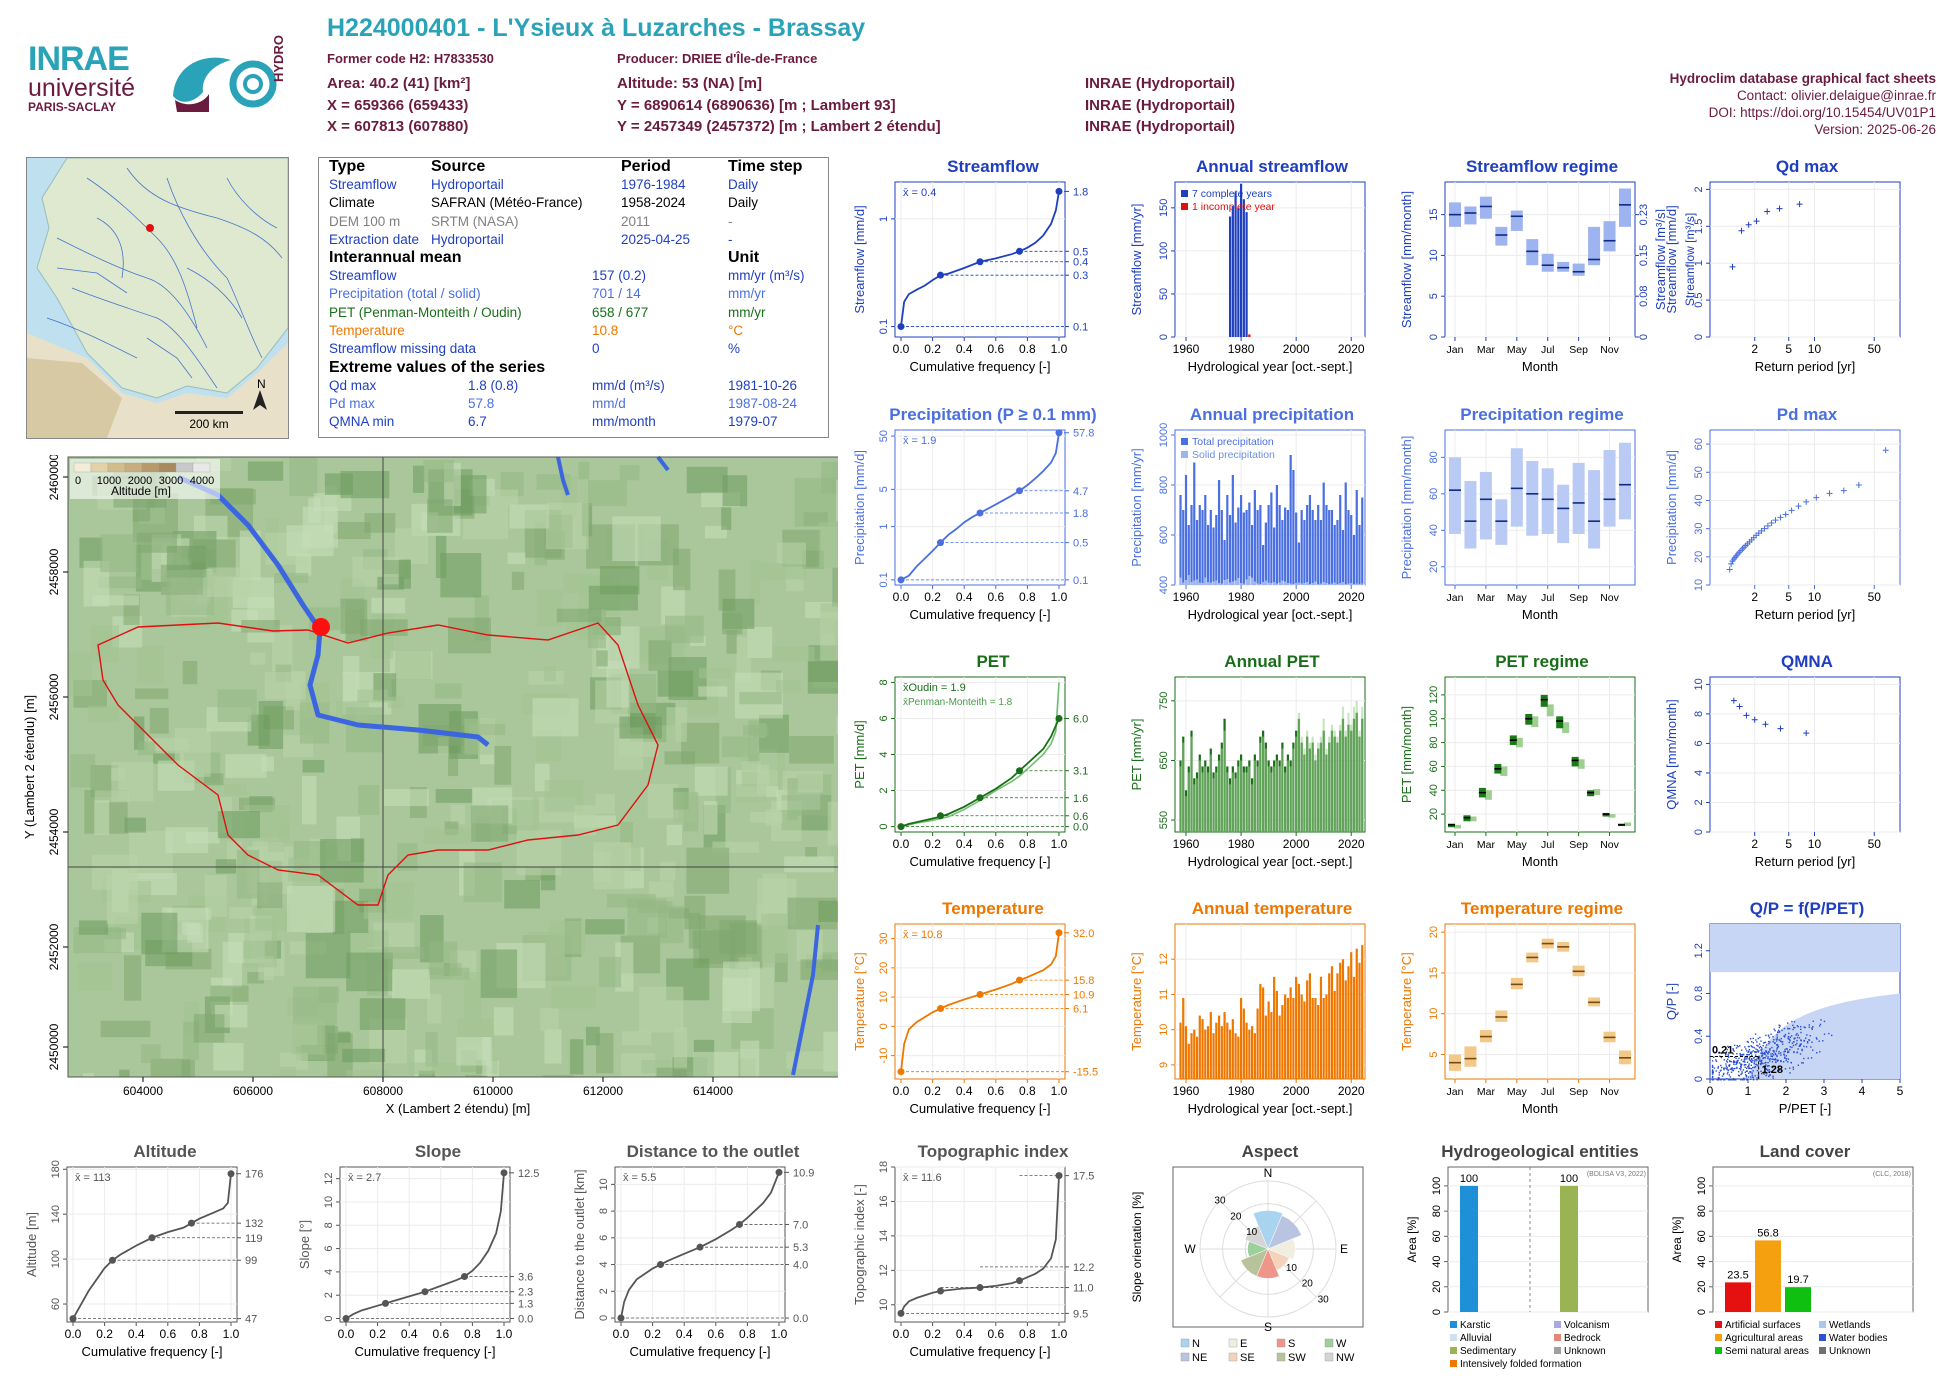 This screenshot has width=1960, height=1386. I want to click on right-tick: 0.5, so click(1080, 544).